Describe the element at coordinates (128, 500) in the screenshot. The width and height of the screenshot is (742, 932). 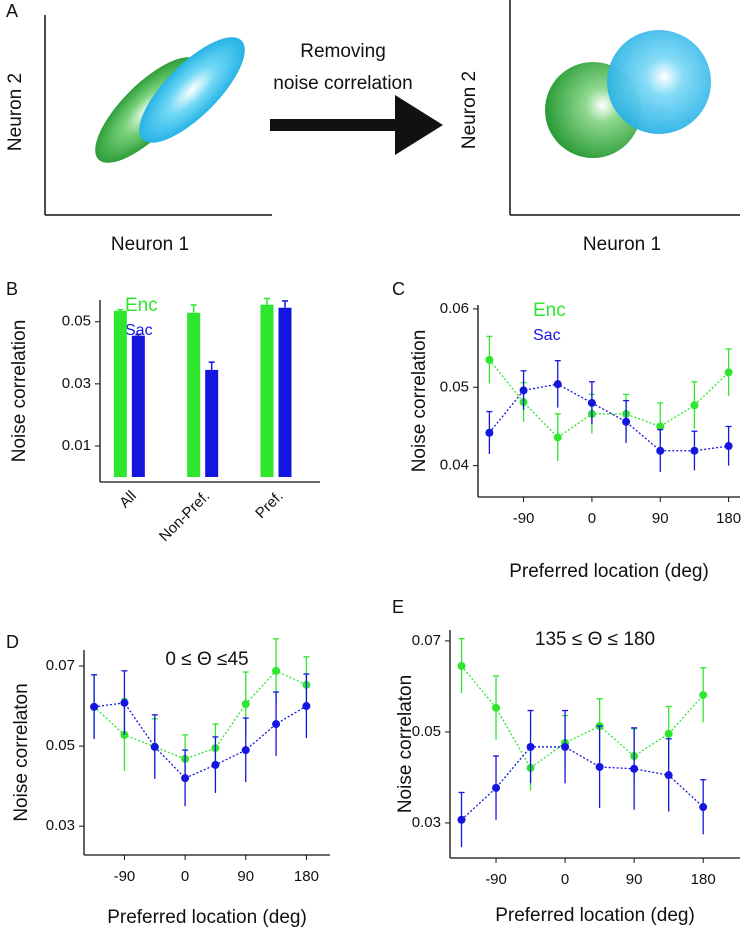
I see `x-tick-label: All` at that location.